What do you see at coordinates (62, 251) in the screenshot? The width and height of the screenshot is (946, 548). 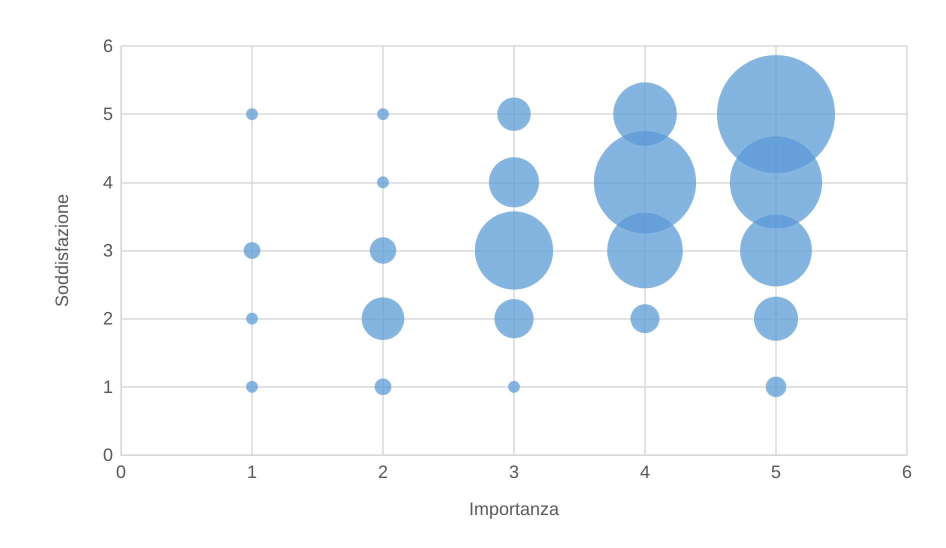 I see `y-axis-title: Soddisfazione` at bounding box center [62, 251].